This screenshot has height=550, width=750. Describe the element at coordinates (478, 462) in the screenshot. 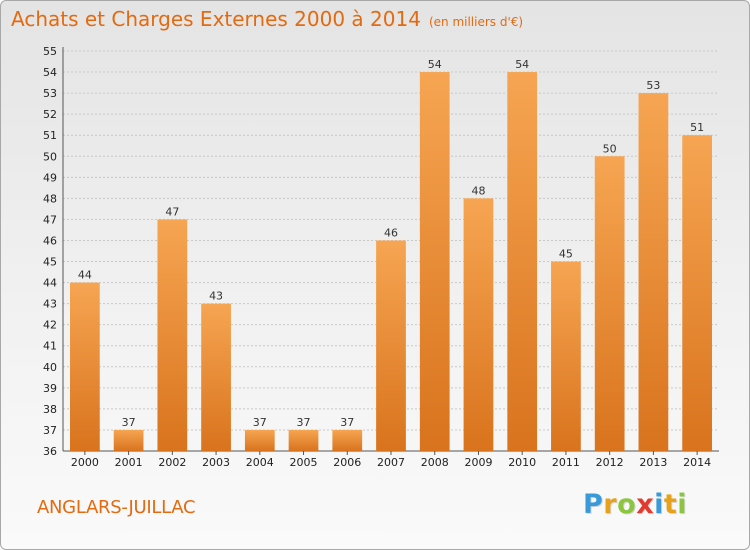

I see `x-tick-label: 2009` at that location.